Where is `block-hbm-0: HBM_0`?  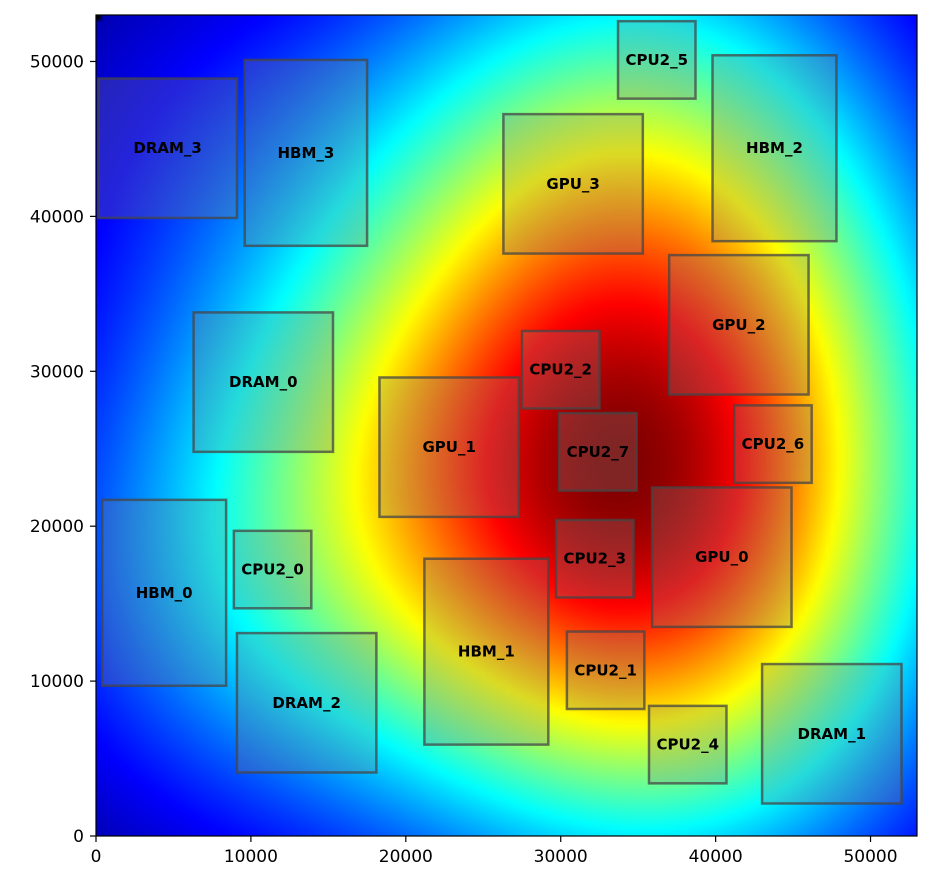 block-hbm-0: HBM_0 is located at coordinates (164, 592).